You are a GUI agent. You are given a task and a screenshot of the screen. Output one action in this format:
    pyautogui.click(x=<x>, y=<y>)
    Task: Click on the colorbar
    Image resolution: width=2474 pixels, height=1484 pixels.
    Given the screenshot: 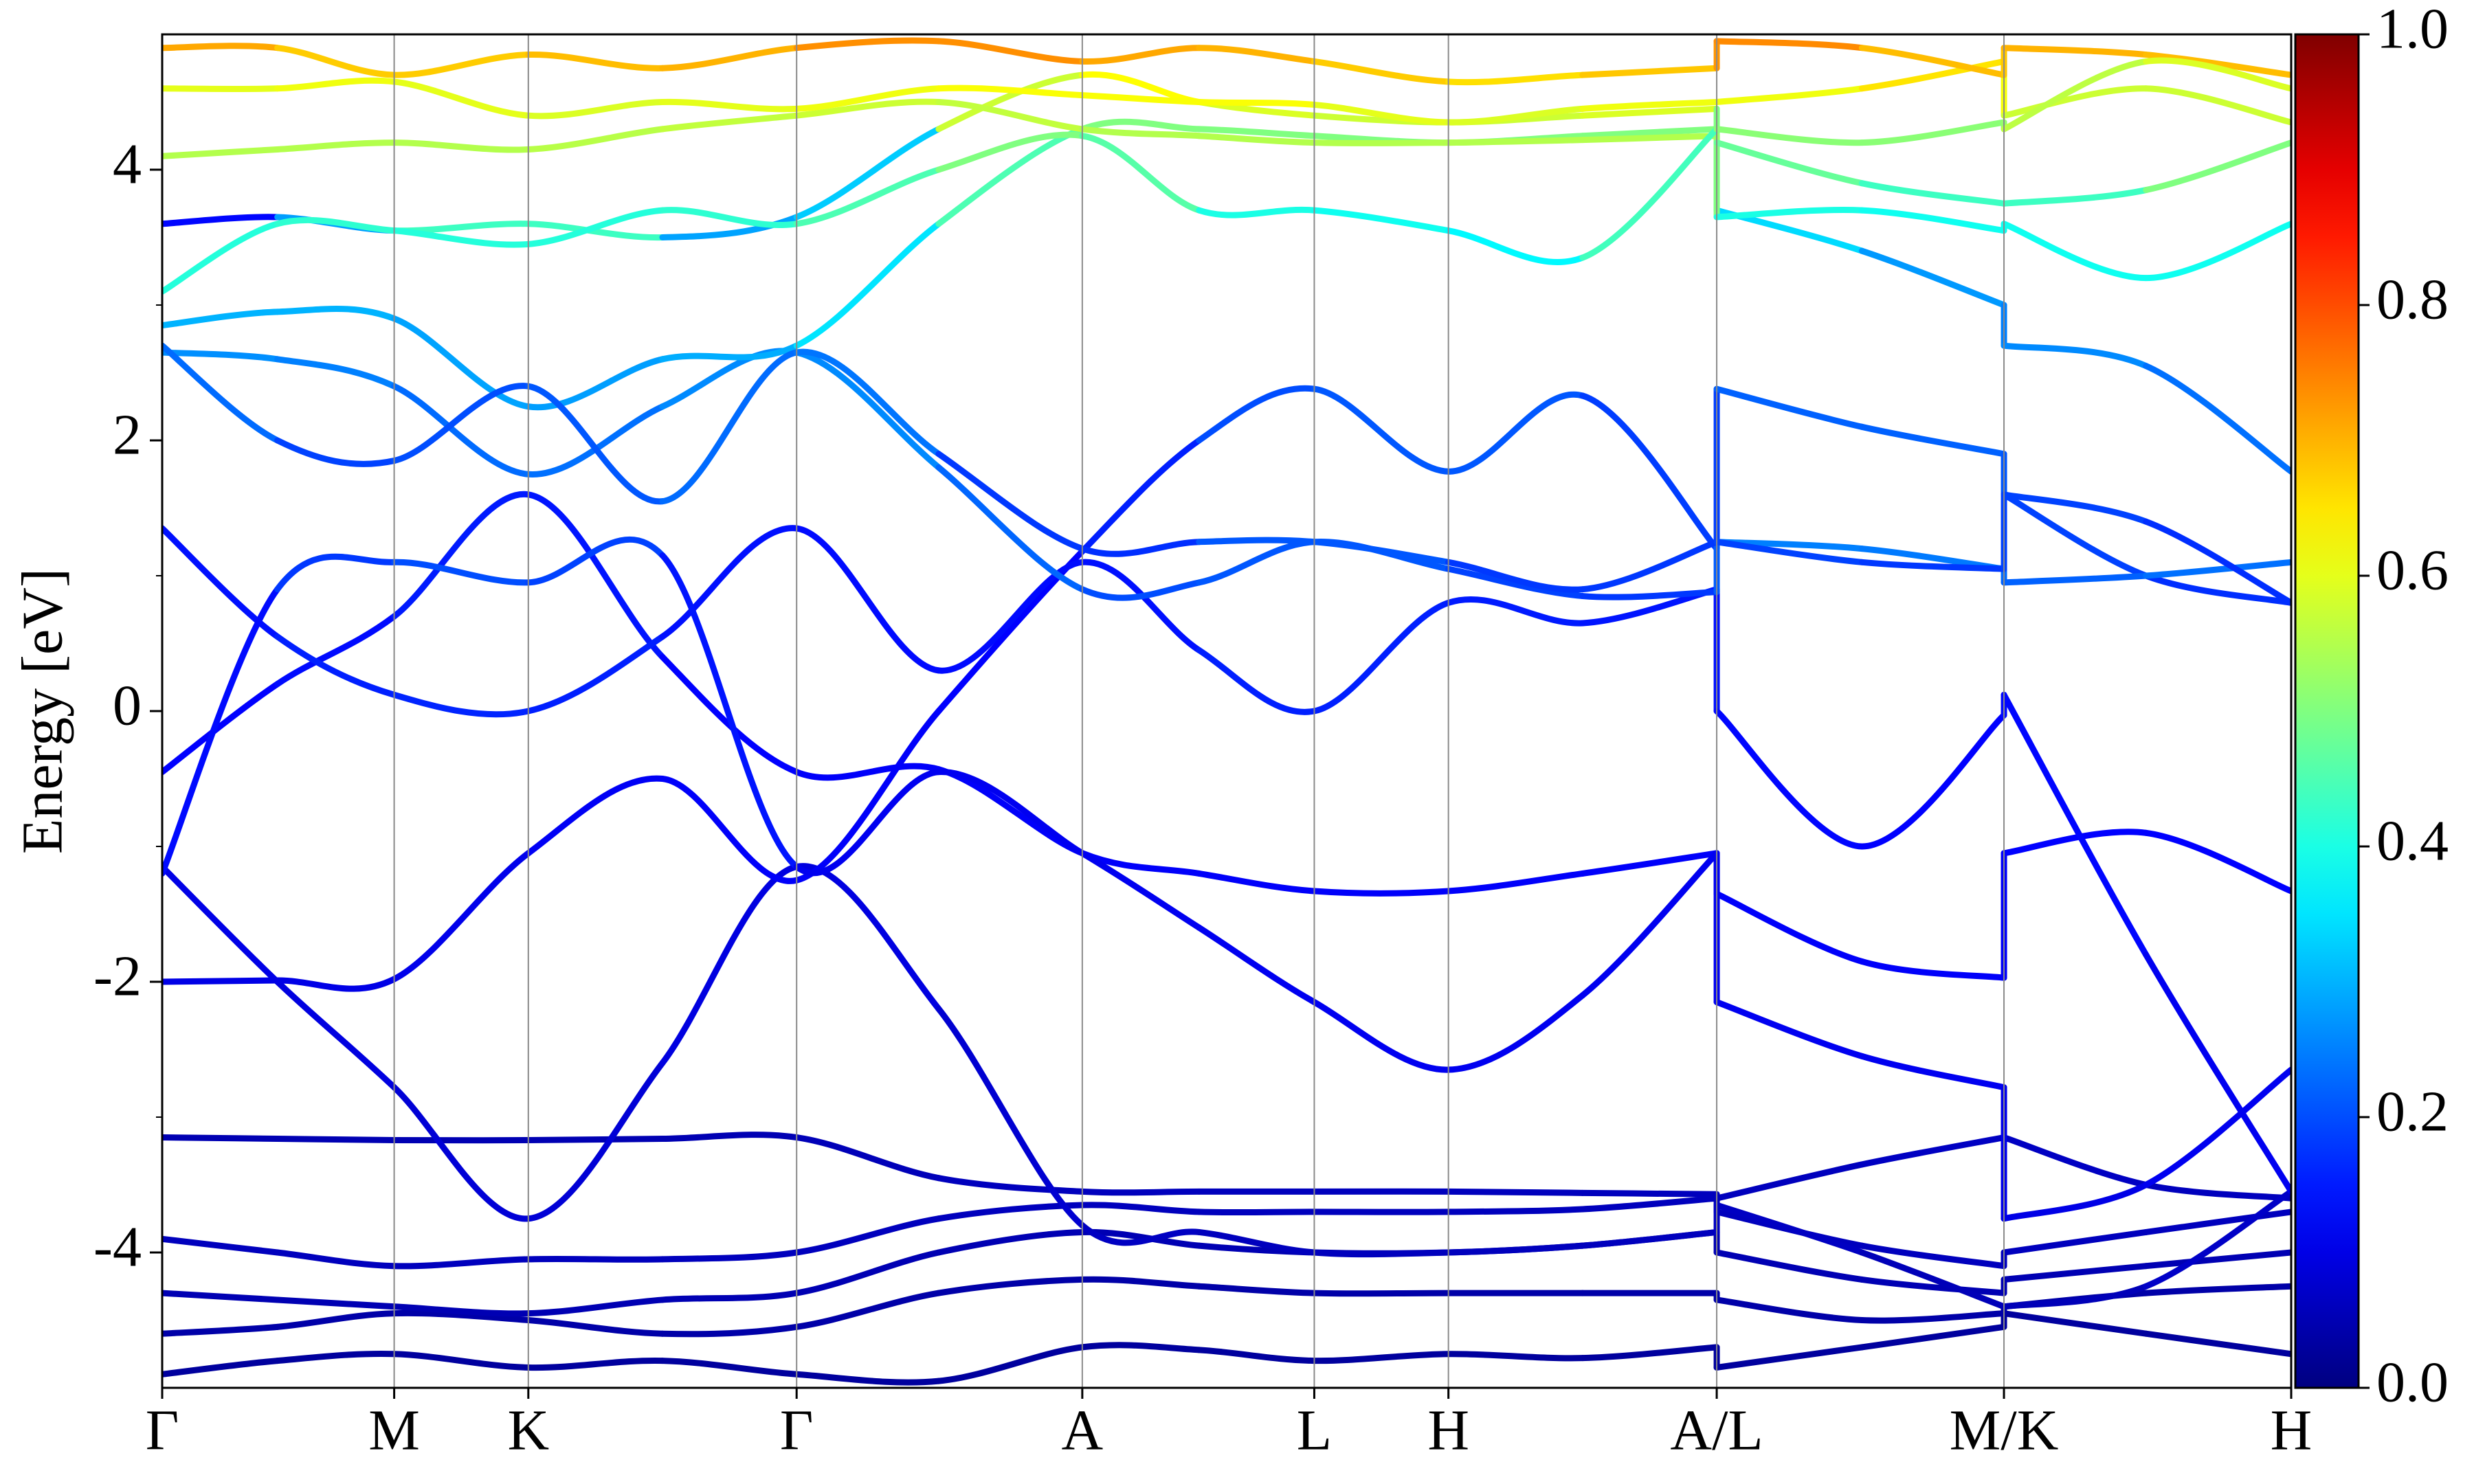 What is the action you would take?
    pyautogui.click(x=2327, y=711)
    